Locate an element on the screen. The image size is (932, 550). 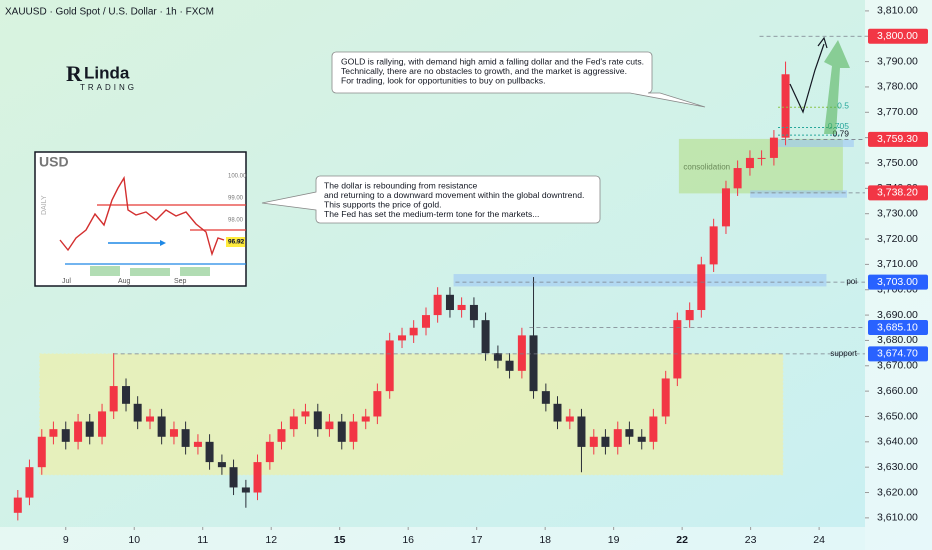
inset-side: DAILY is located at coordinates (44, 205).